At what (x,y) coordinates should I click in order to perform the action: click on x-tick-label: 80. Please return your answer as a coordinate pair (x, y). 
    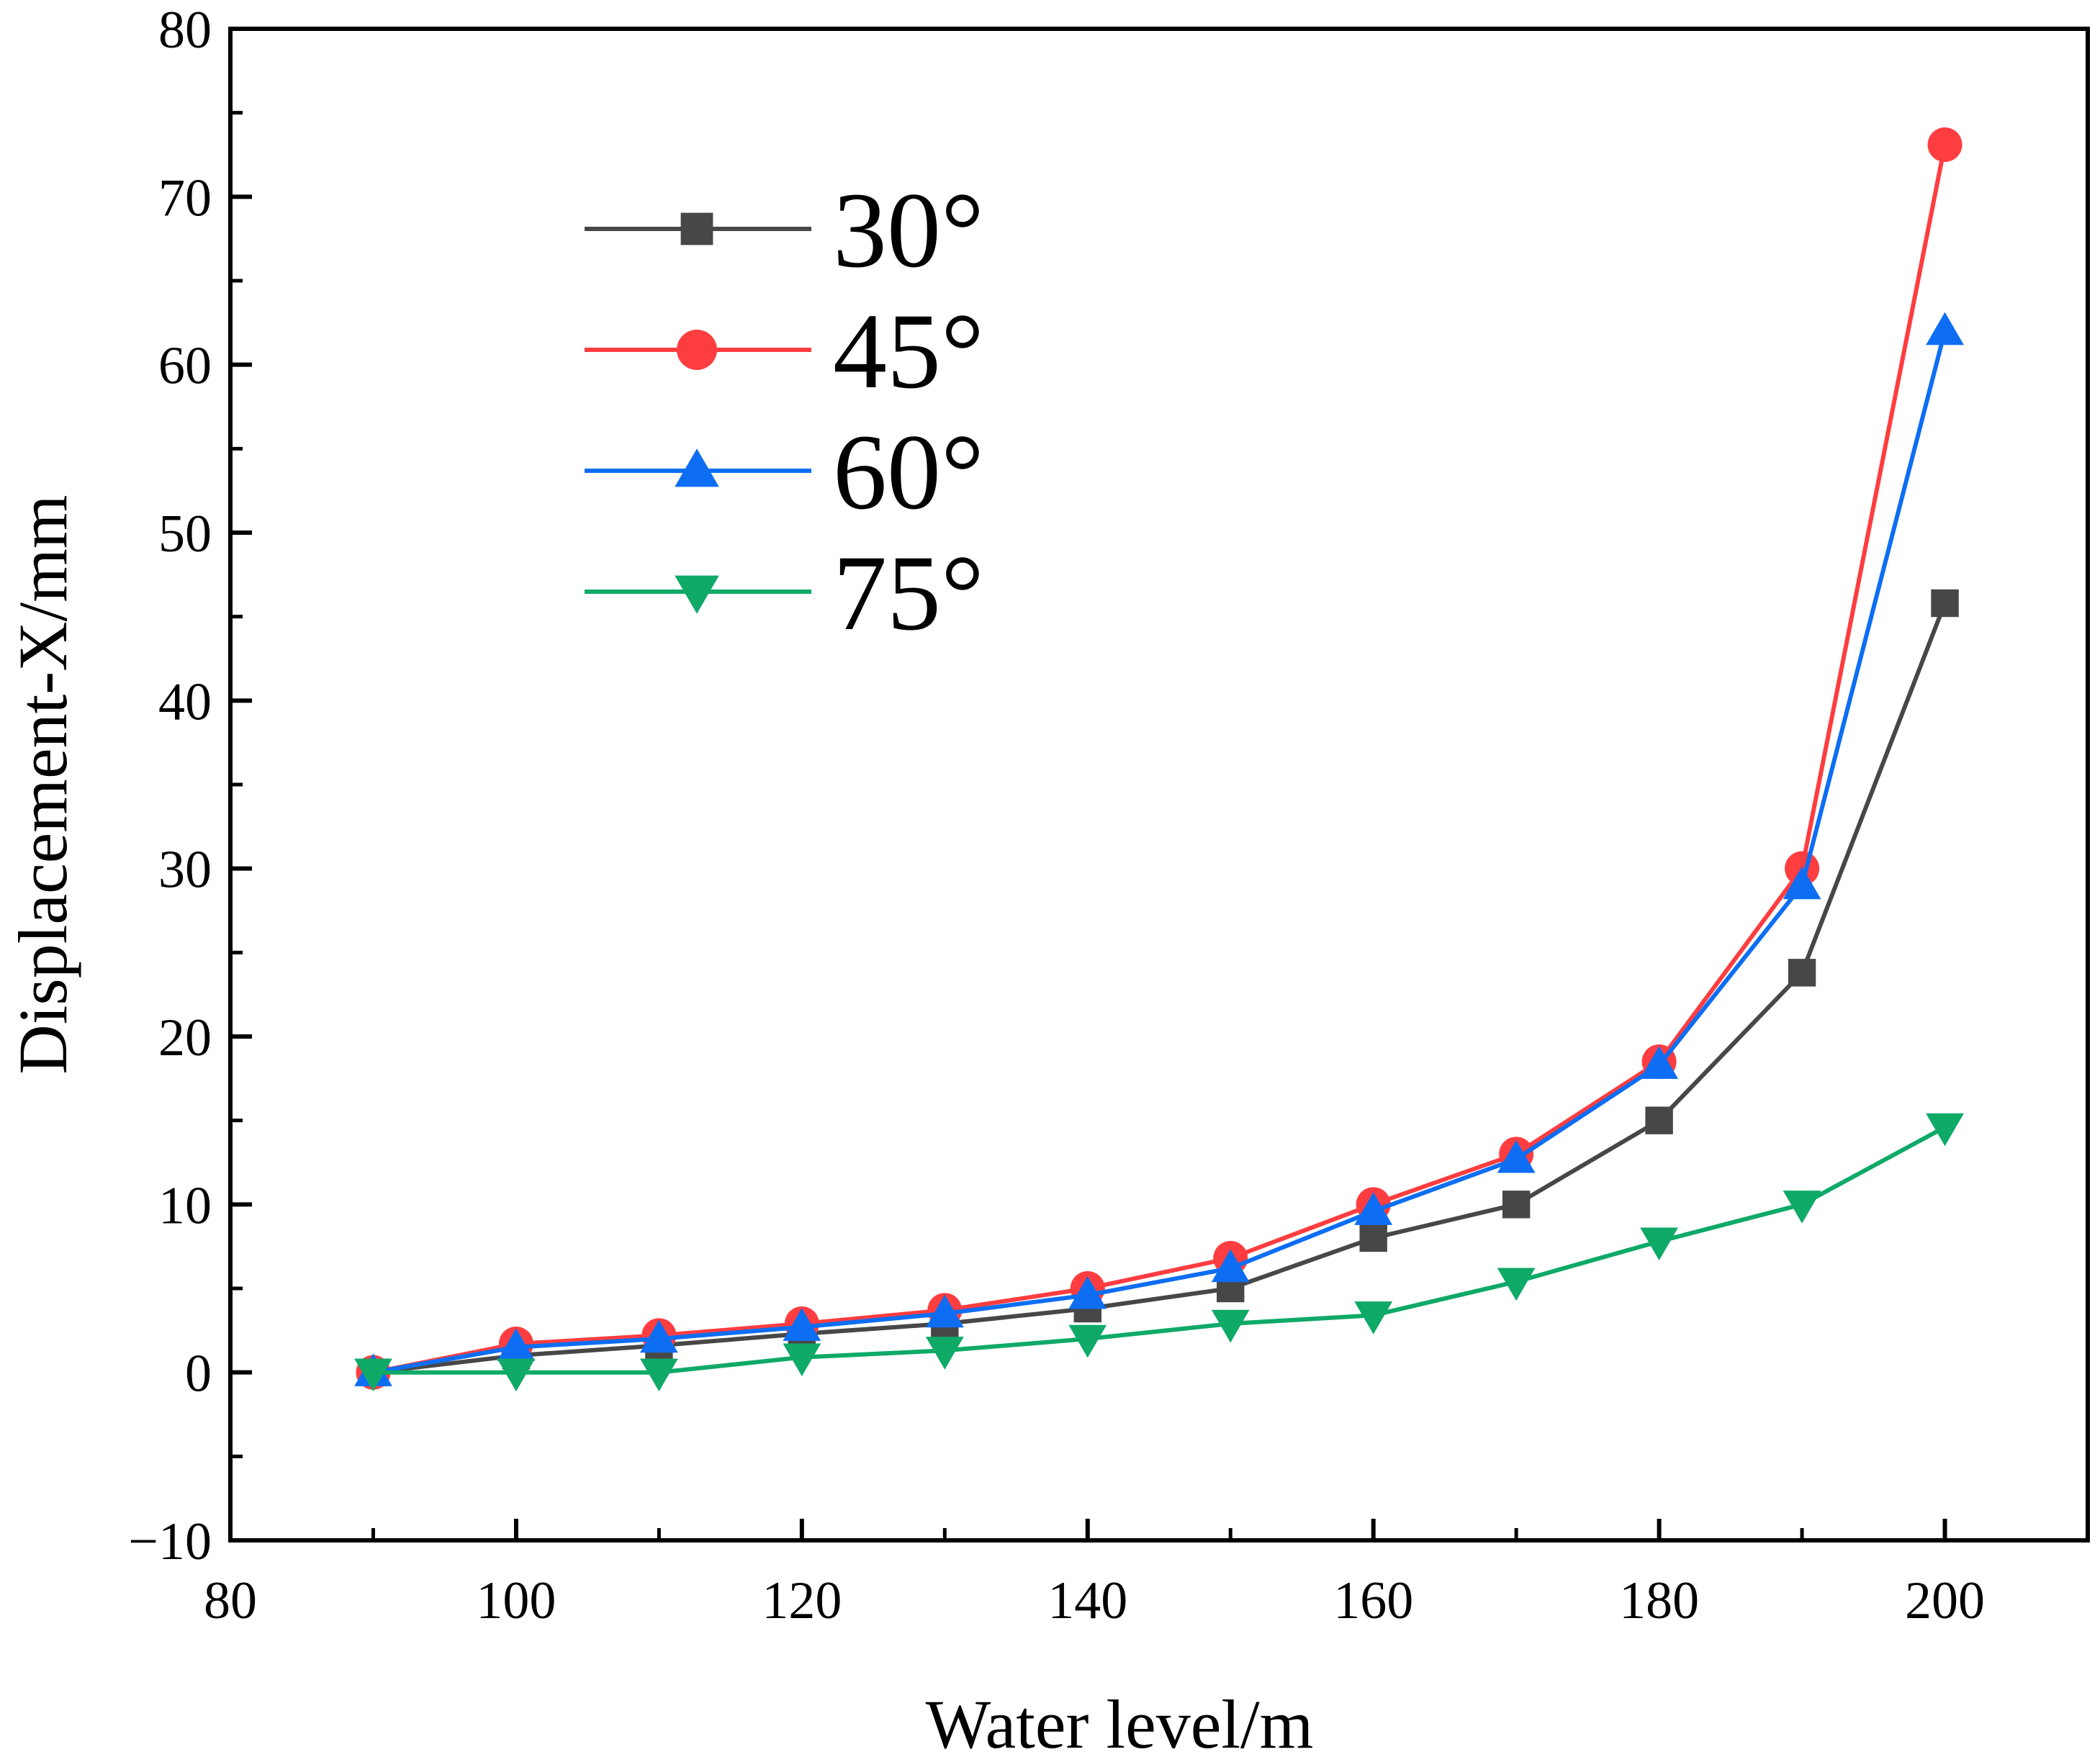
    Looking at the image, I should click on (231, 1600).